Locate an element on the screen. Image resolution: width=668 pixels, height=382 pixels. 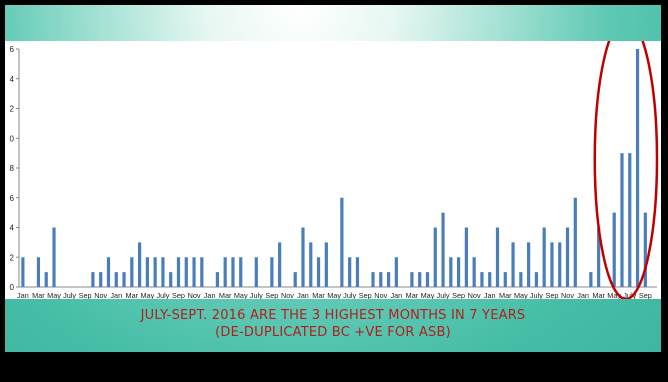
caption-line-2: (DE-DUPLICATED BC +VE FOR ASB) is located at coordinates (333, 332).